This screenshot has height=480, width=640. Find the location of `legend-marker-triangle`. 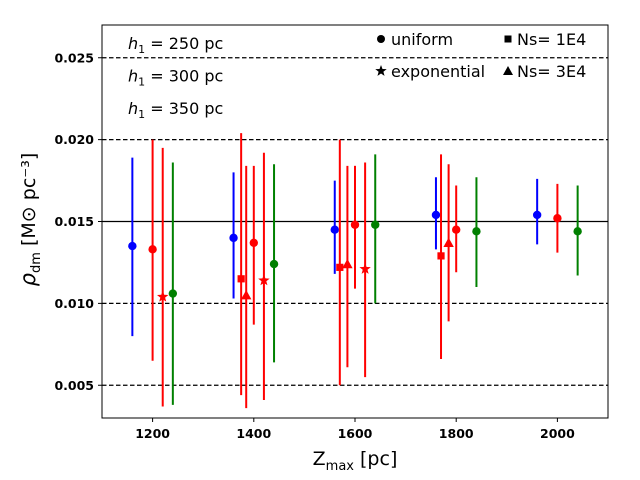

legend-marker-triangle is located at coordinates (508, 70).